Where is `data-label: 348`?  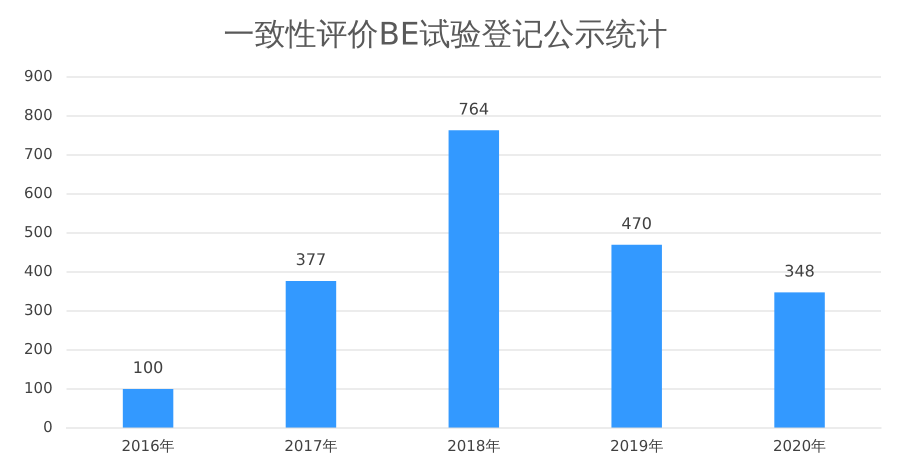 data-label: 348 is located at coordinates (799, 271).